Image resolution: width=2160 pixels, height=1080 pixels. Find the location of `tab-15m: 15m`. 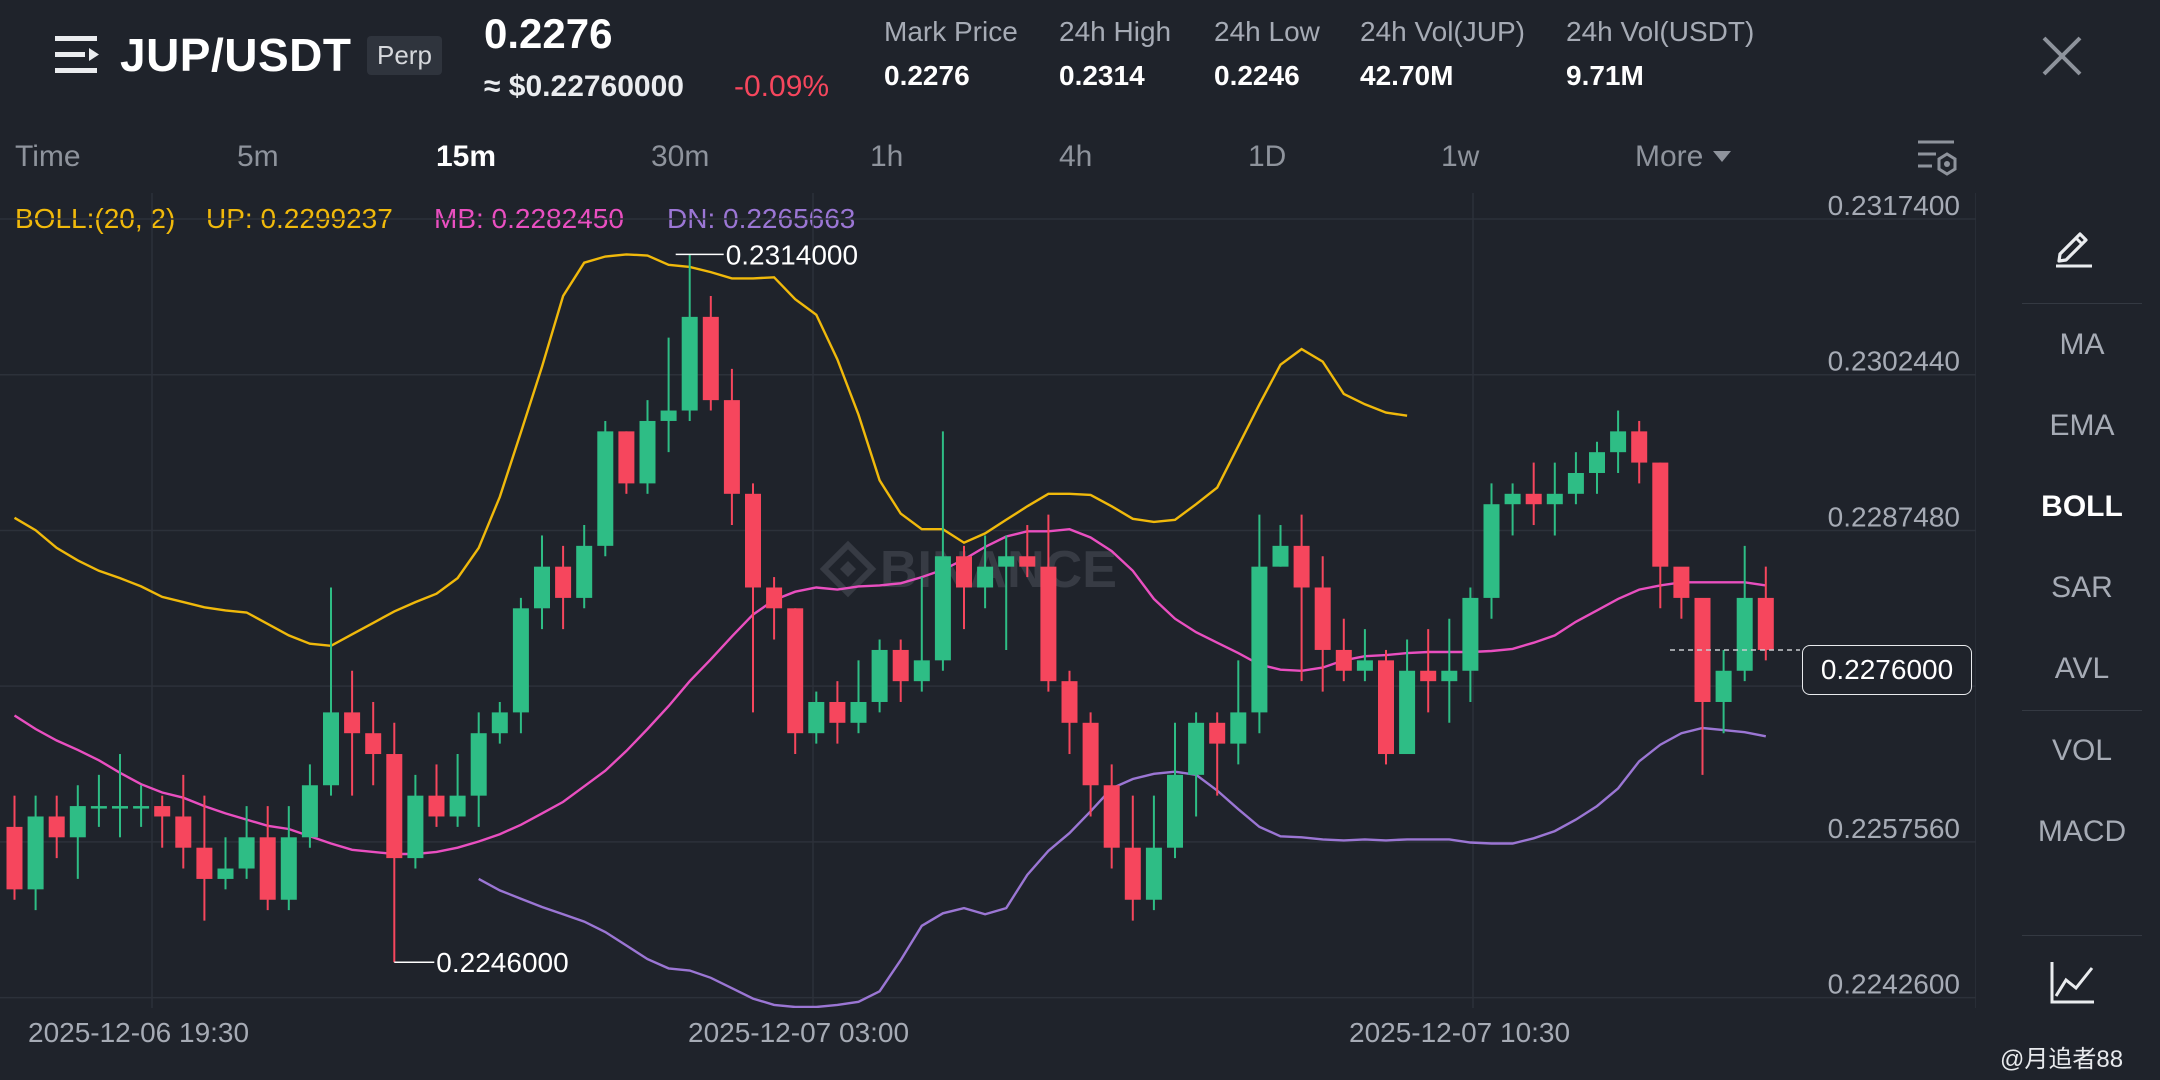

tab-15m: 15m is located at coordinates (466, 156).